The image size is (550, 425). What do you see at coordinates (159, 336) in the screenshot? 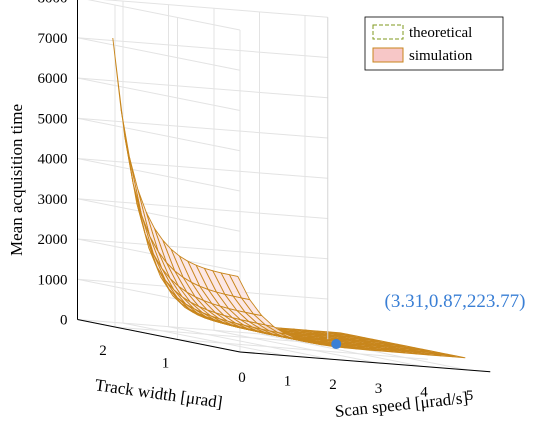
I see `y-axis-line` at bounding box center [159, 336].